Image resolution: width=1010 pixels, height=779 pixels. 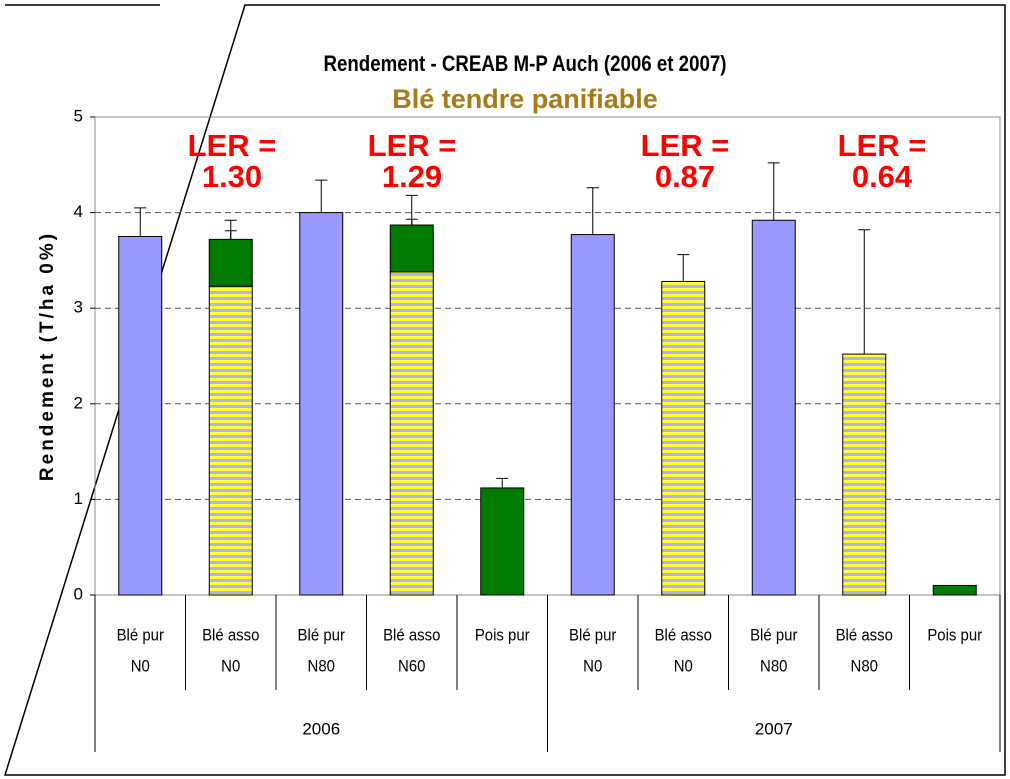 What do you see at coordinates (412, 667) in the screenshot?
I see `x-tick-label: N60` at bounding box center [412, 667].